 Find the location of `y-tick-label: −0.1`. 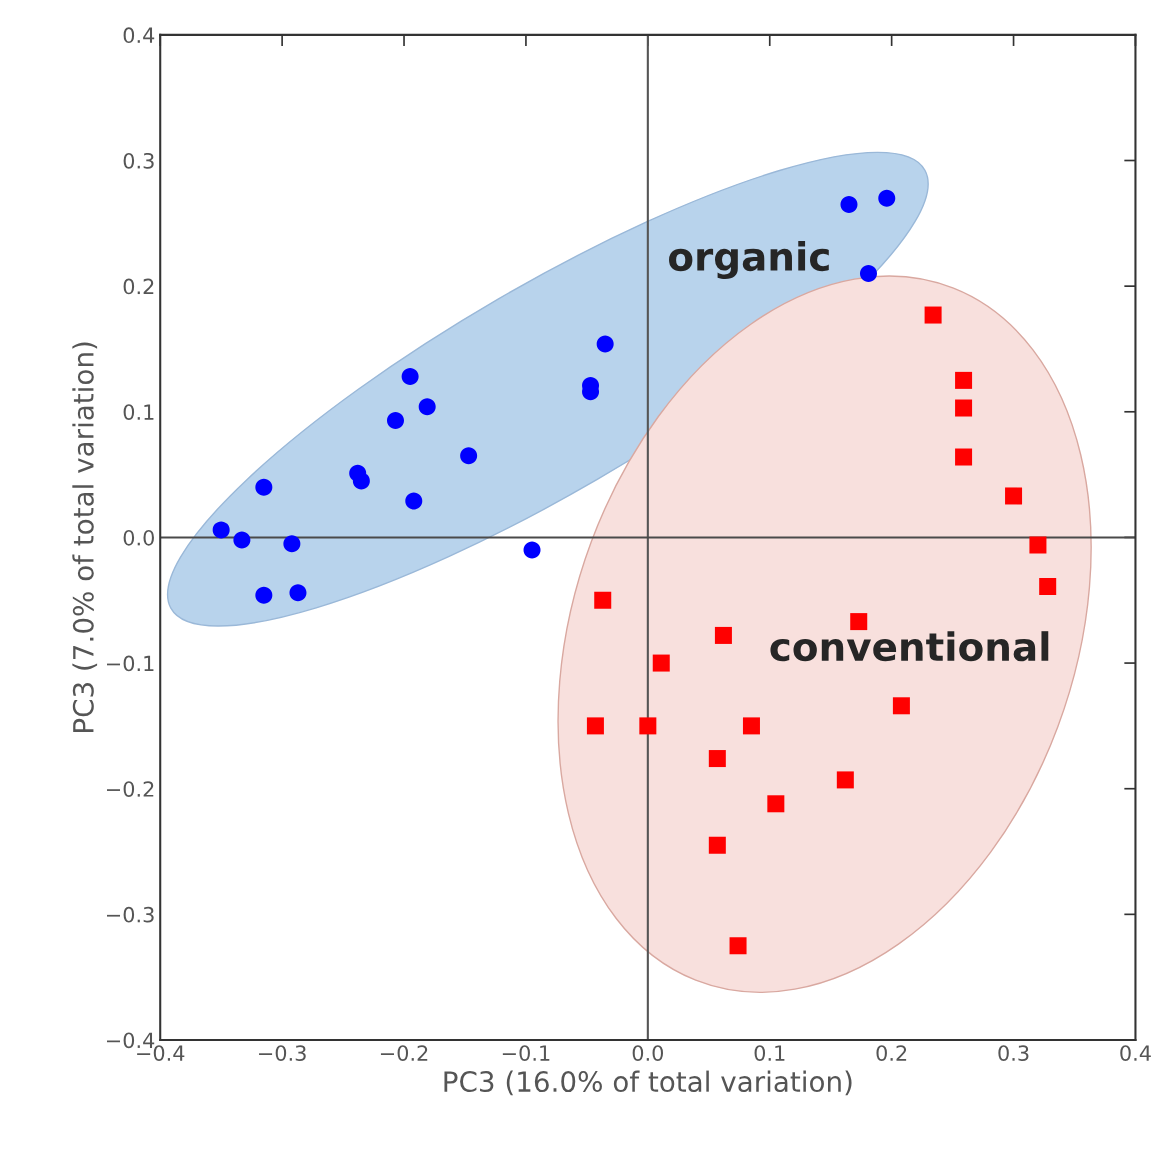

y-tick-label: −0.1 is located at coordinates (130, 663).